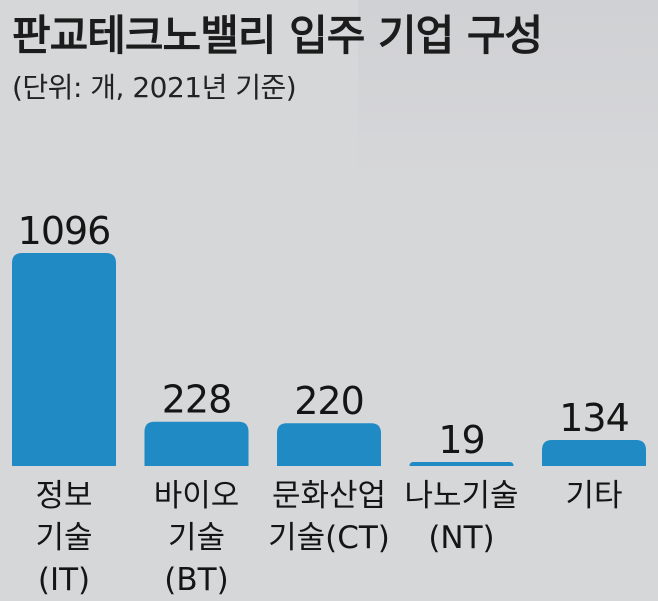  I want to click on category-label-1-line-2: 기술, so click(63, 538).